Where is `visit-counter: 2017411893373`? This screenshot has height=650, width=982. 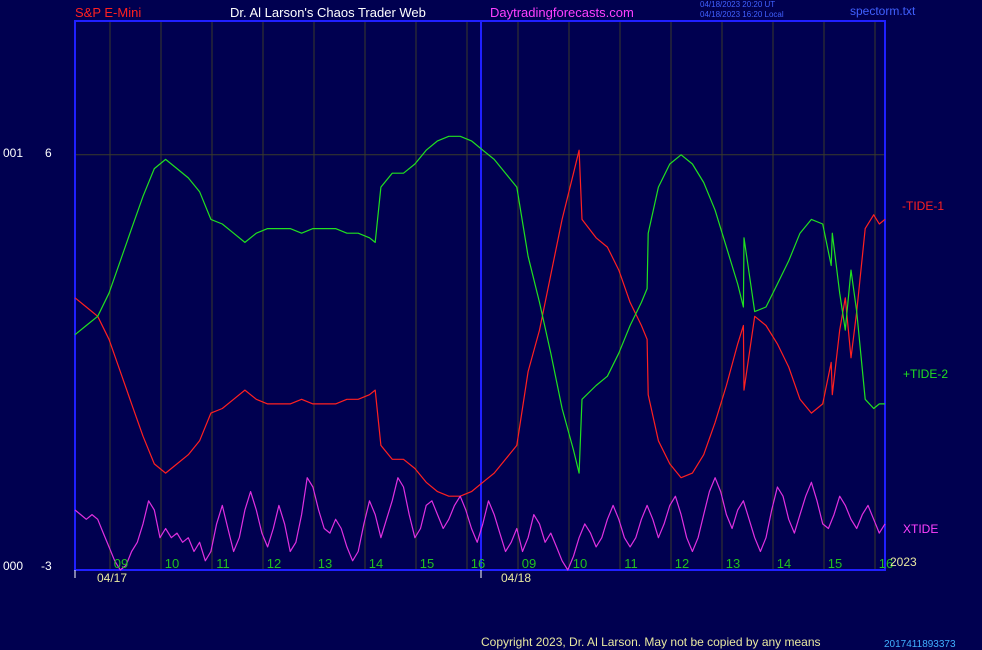 visit-counter: 2017411893373 is located at coordinates (920, 644).